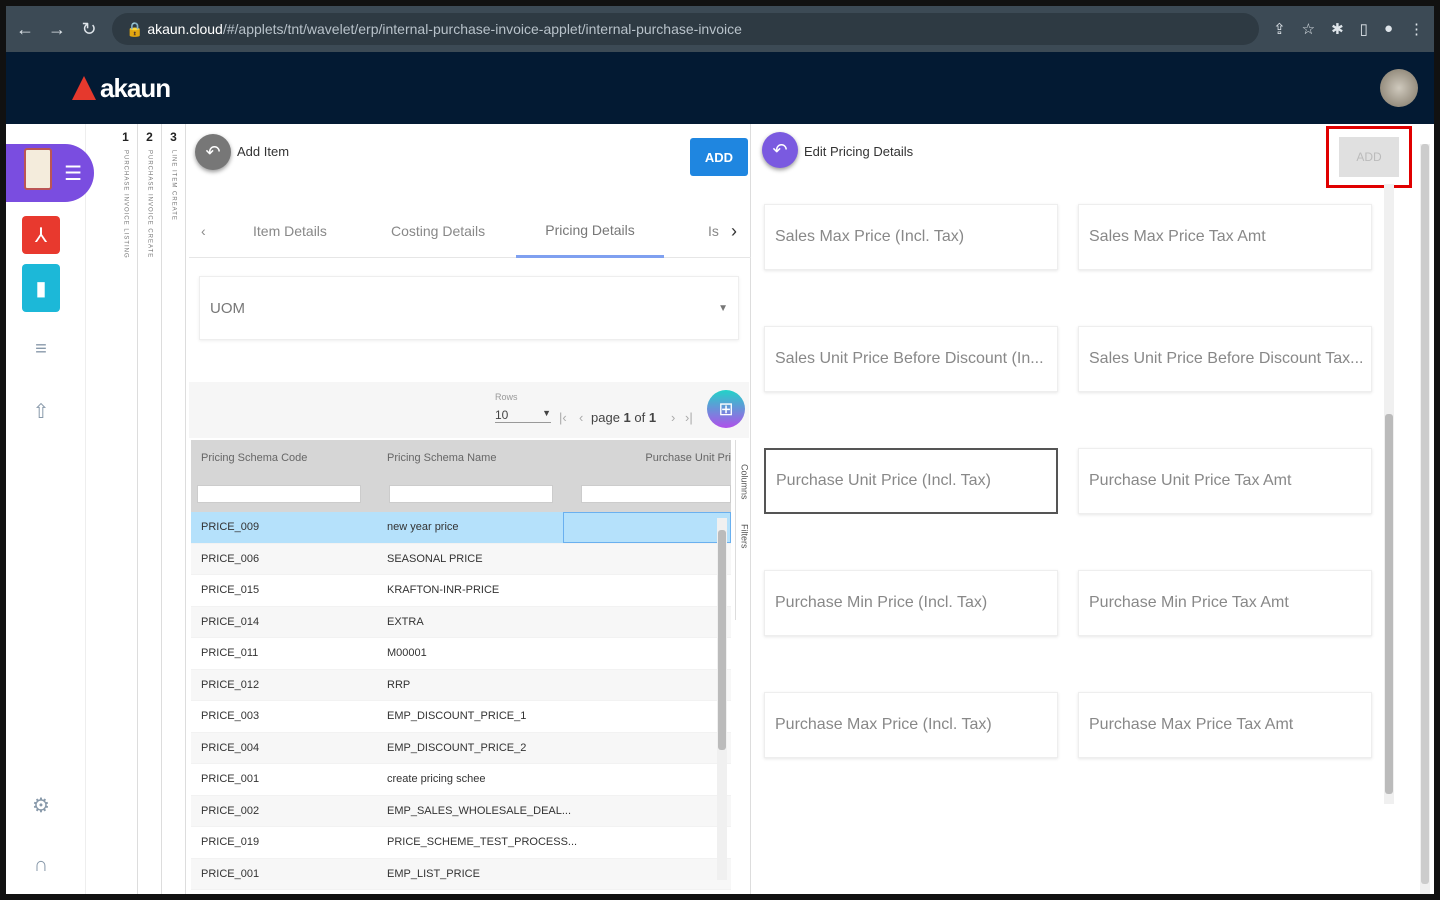 The image size is (1440, 900). I want to click on column-header: Pricing Schema Name, so click(442, 458).